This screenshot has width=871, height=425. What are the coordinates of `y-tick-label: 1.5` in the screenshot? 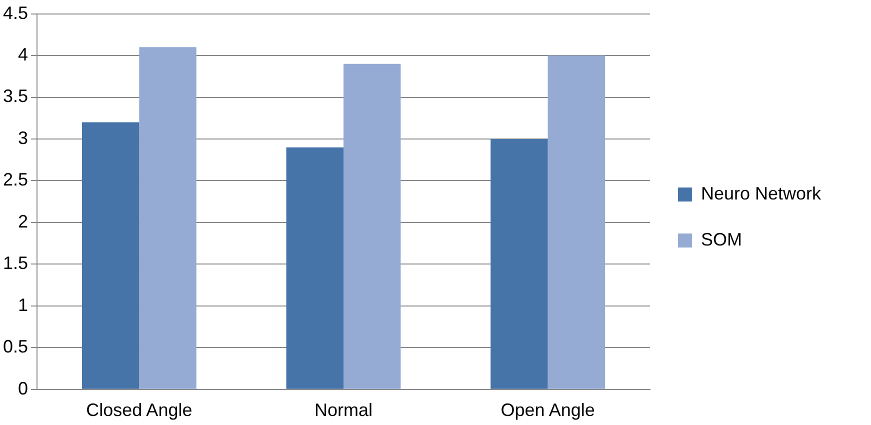 It's located at (15, 263).